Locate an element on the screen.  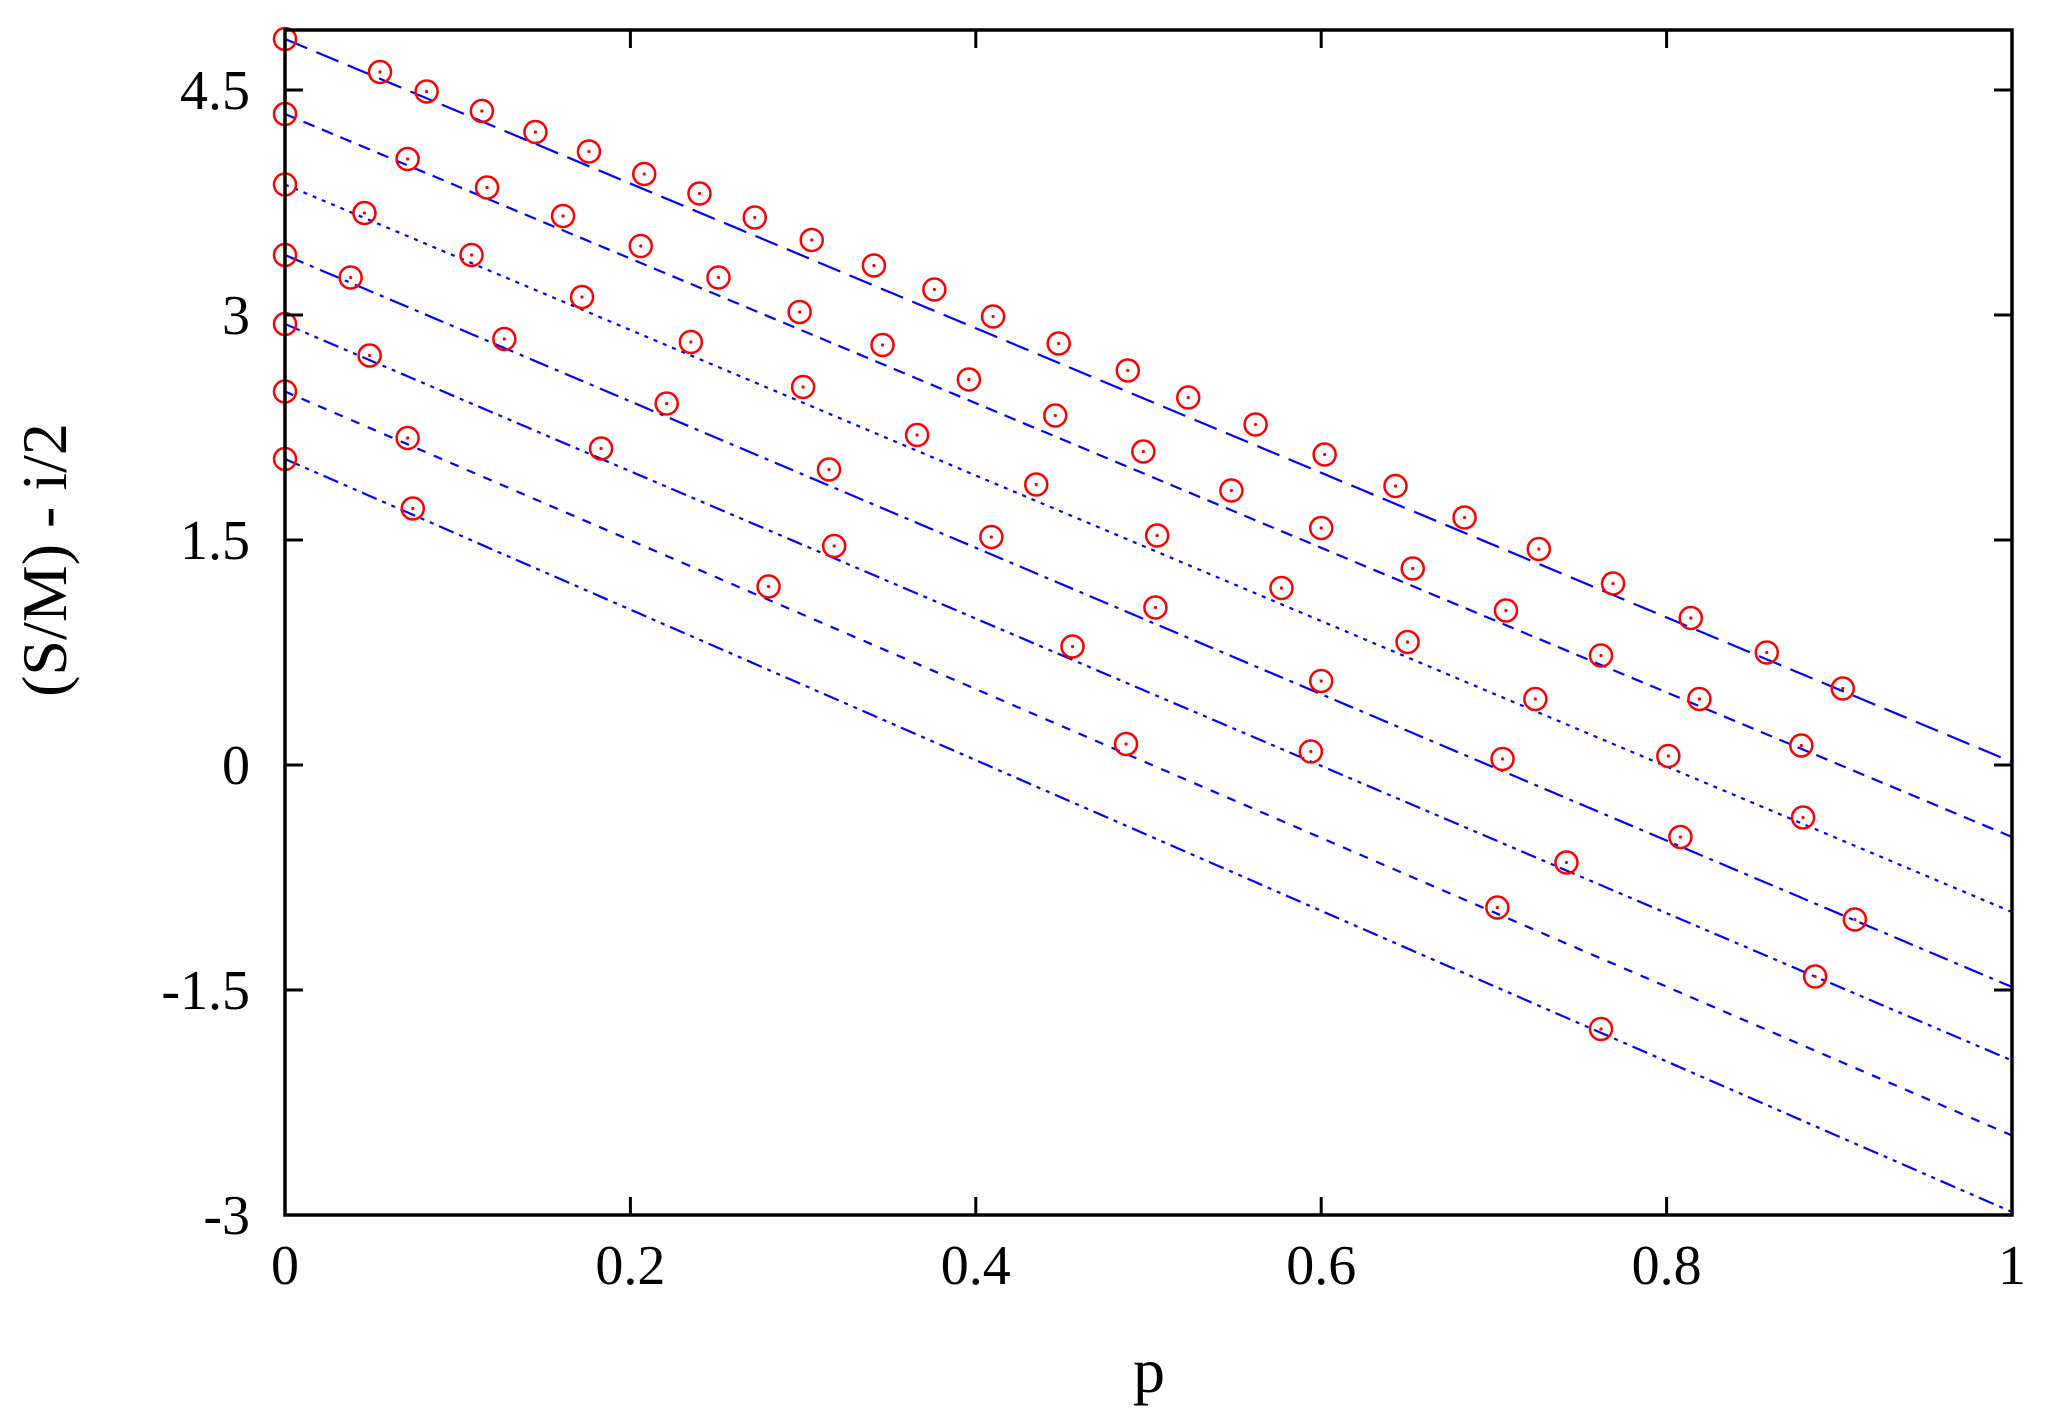
x-tick-label: 0 is located at coordinates (285, 1266).